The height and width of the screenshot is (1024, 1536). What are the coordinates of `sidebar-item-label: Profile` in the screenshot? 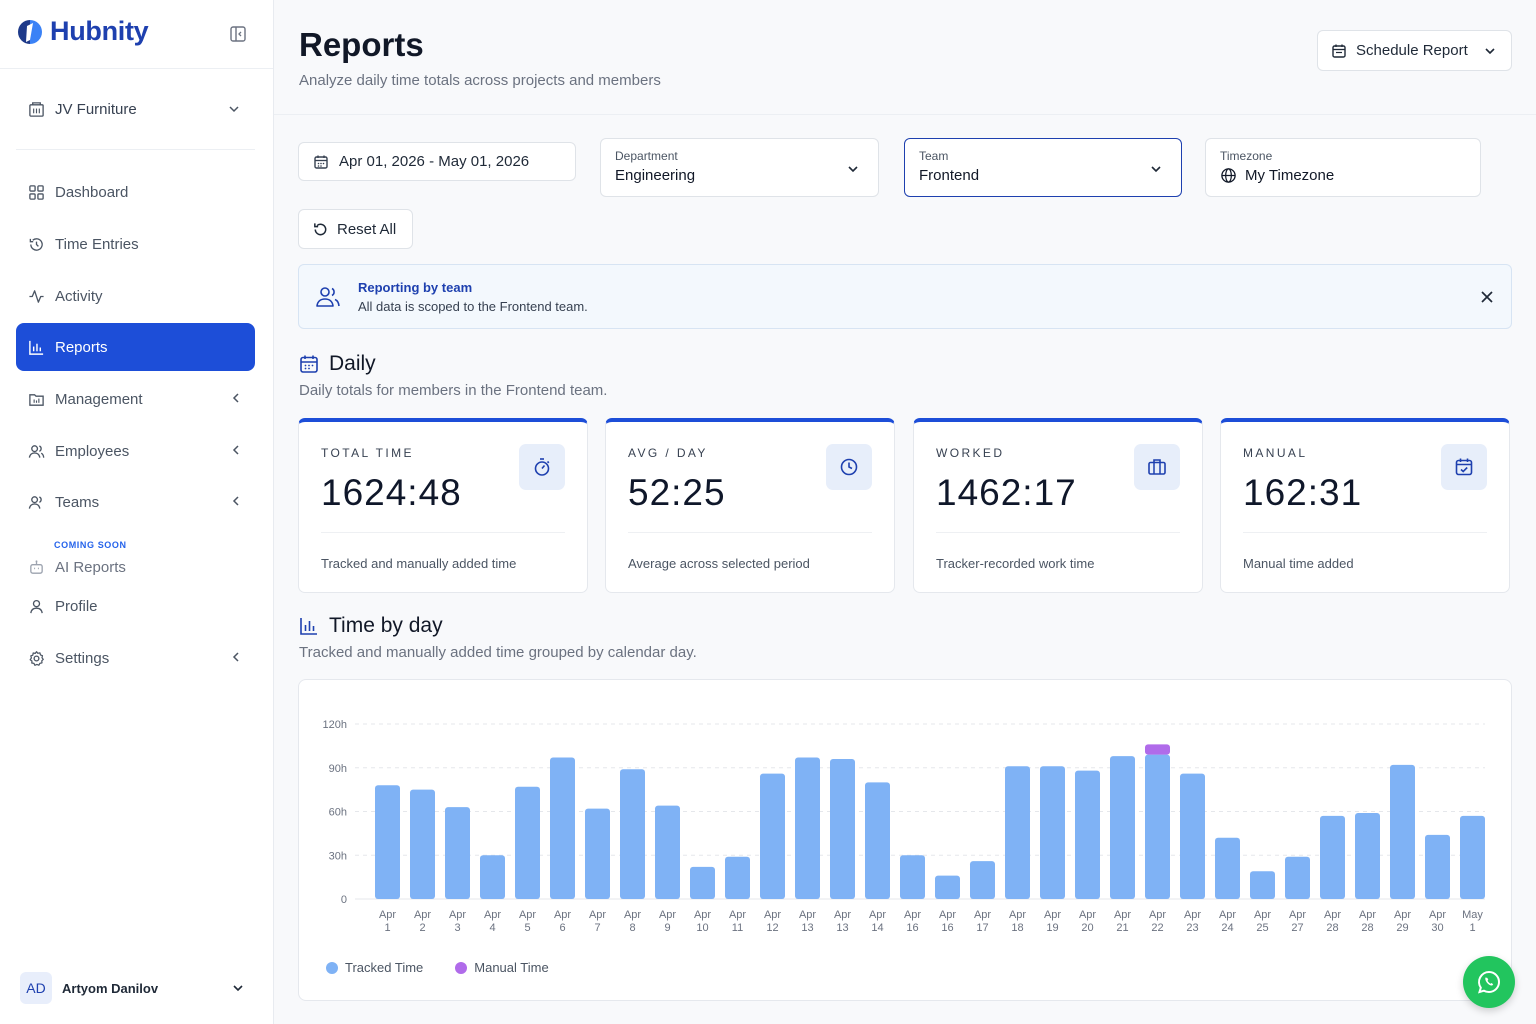 It's located at (76, 606).